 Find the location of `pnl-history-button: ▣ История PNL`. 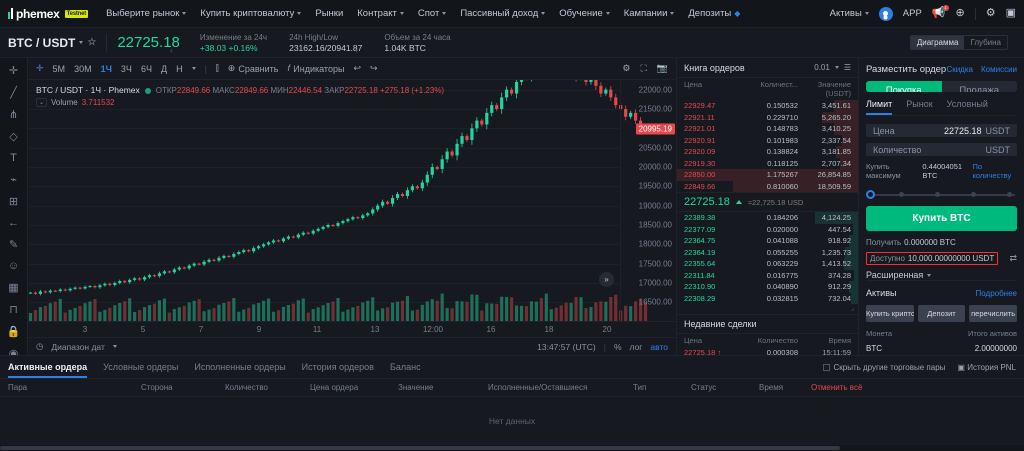

pnl-history-button: ▣ История PNL is located at coordinates (986, 367).